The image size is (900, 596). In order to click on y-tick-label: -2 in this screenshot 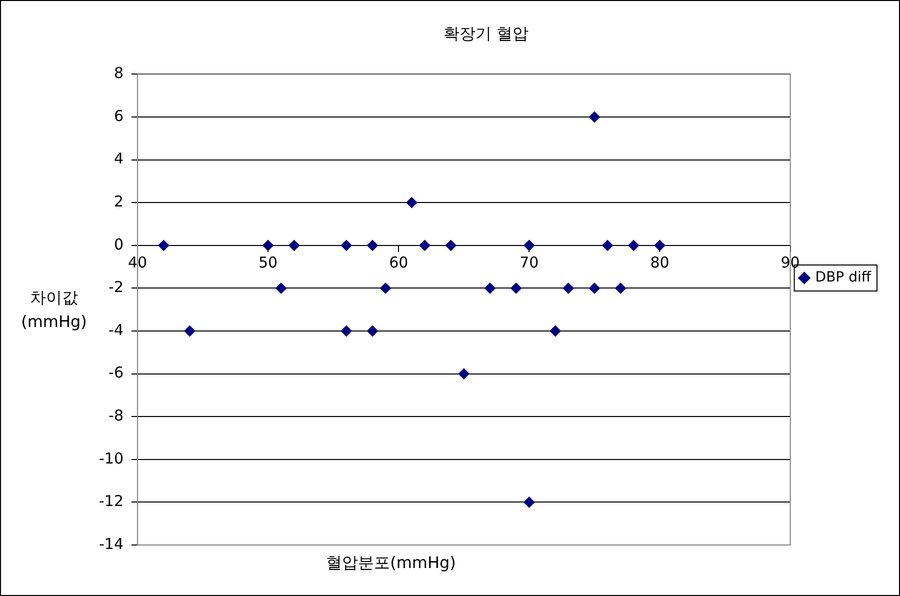, I will do `click(116, 287)`.